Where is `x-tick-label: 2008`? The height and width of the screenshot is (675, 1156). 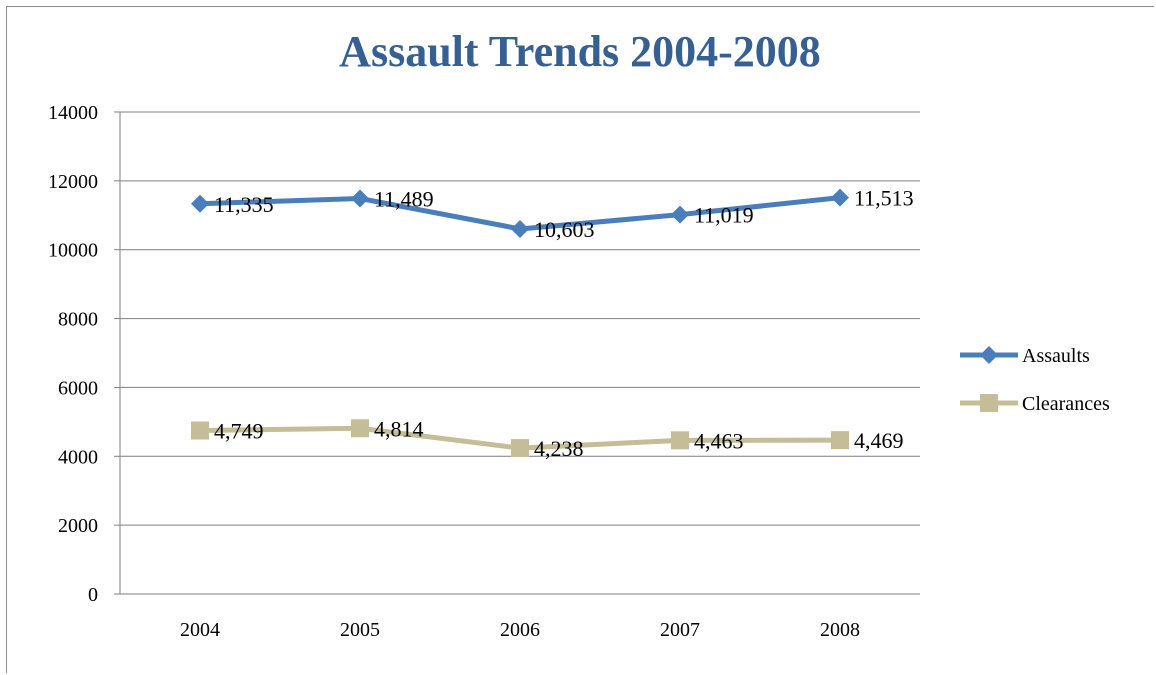
x-tick-label: 2008 is located at coordinates (840, 630).